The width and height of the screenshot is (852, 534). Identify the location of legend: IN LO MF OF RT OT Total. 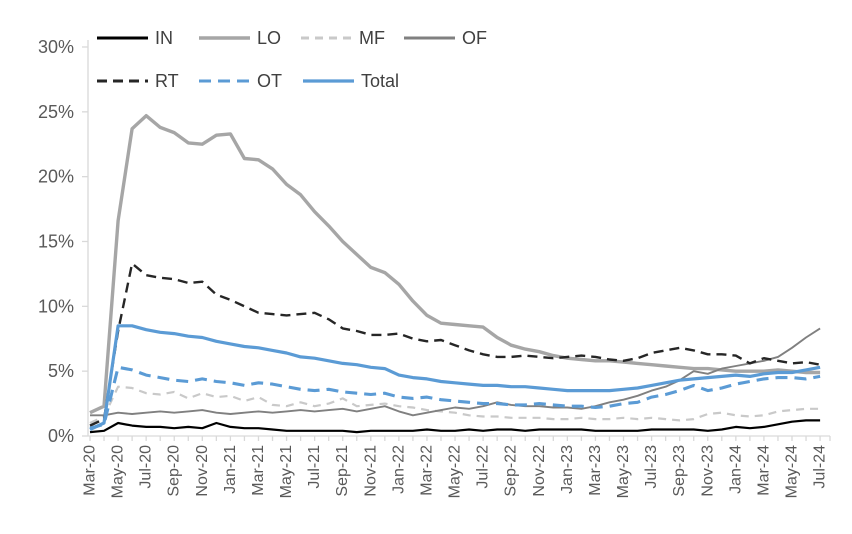
(292, 59).